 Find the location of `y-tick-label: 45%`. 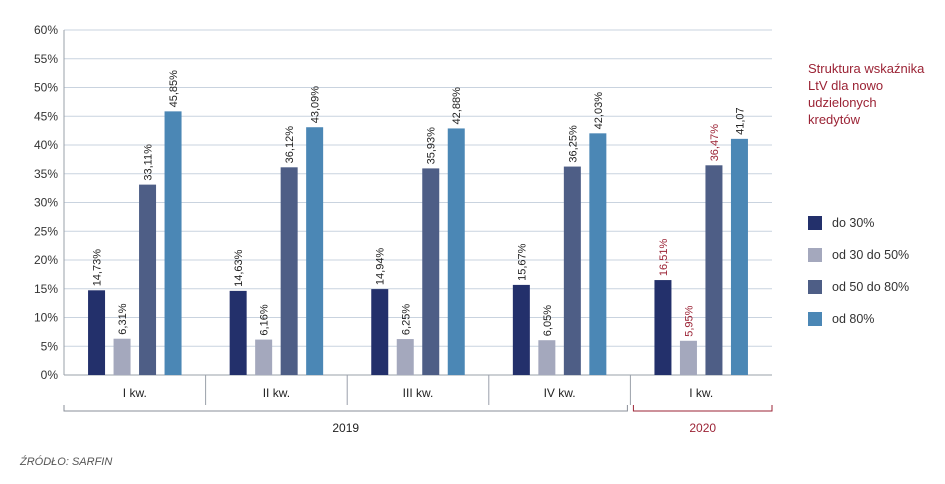

y-tick-label: 45% is located at coordinates (46, 116).